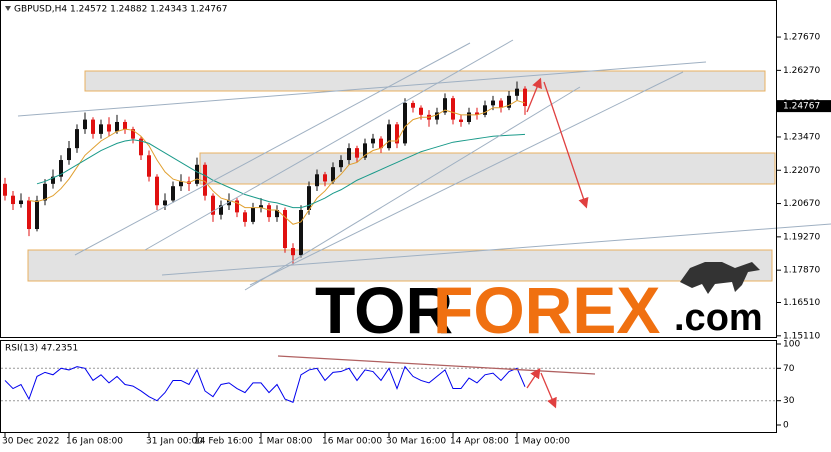 This screenshot has height=452, width=831. I want to click on y-tick-label: 1.23470, so click(801, 137).